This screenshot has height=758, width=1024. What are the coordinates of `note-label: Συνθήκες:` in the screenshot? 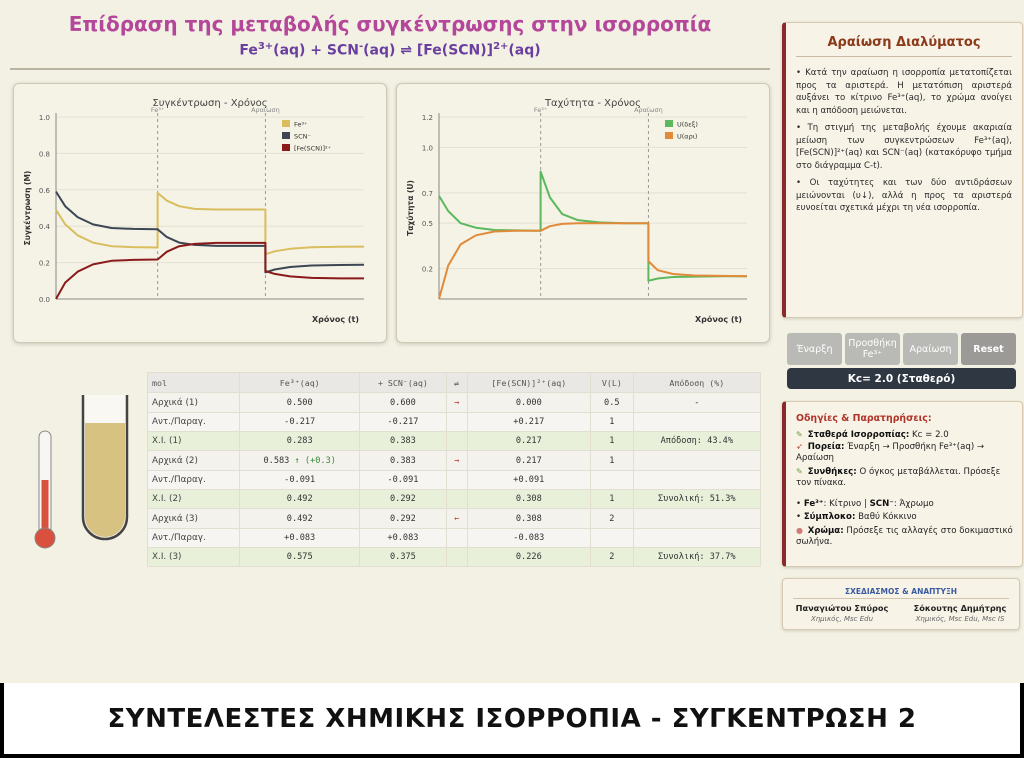 It's located at (832, 472).